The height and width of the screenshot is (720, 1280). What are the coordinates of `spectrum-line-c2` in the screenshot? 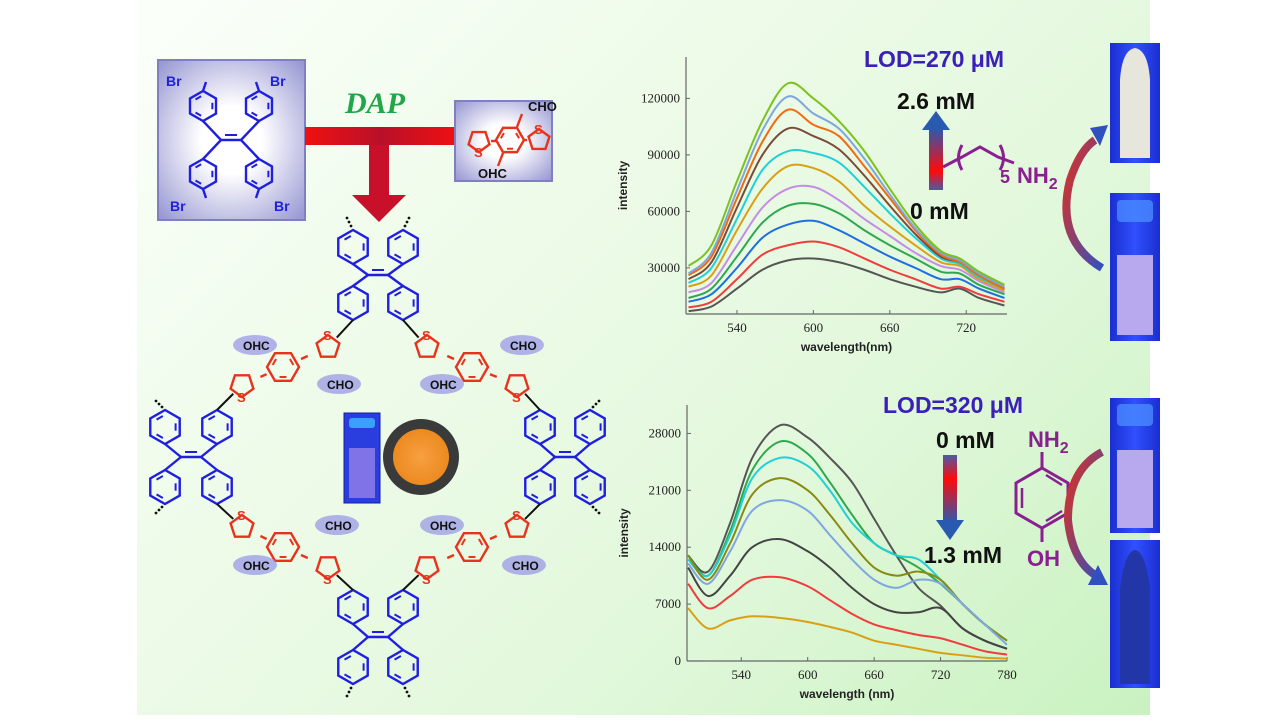 It's located at (846, 274).